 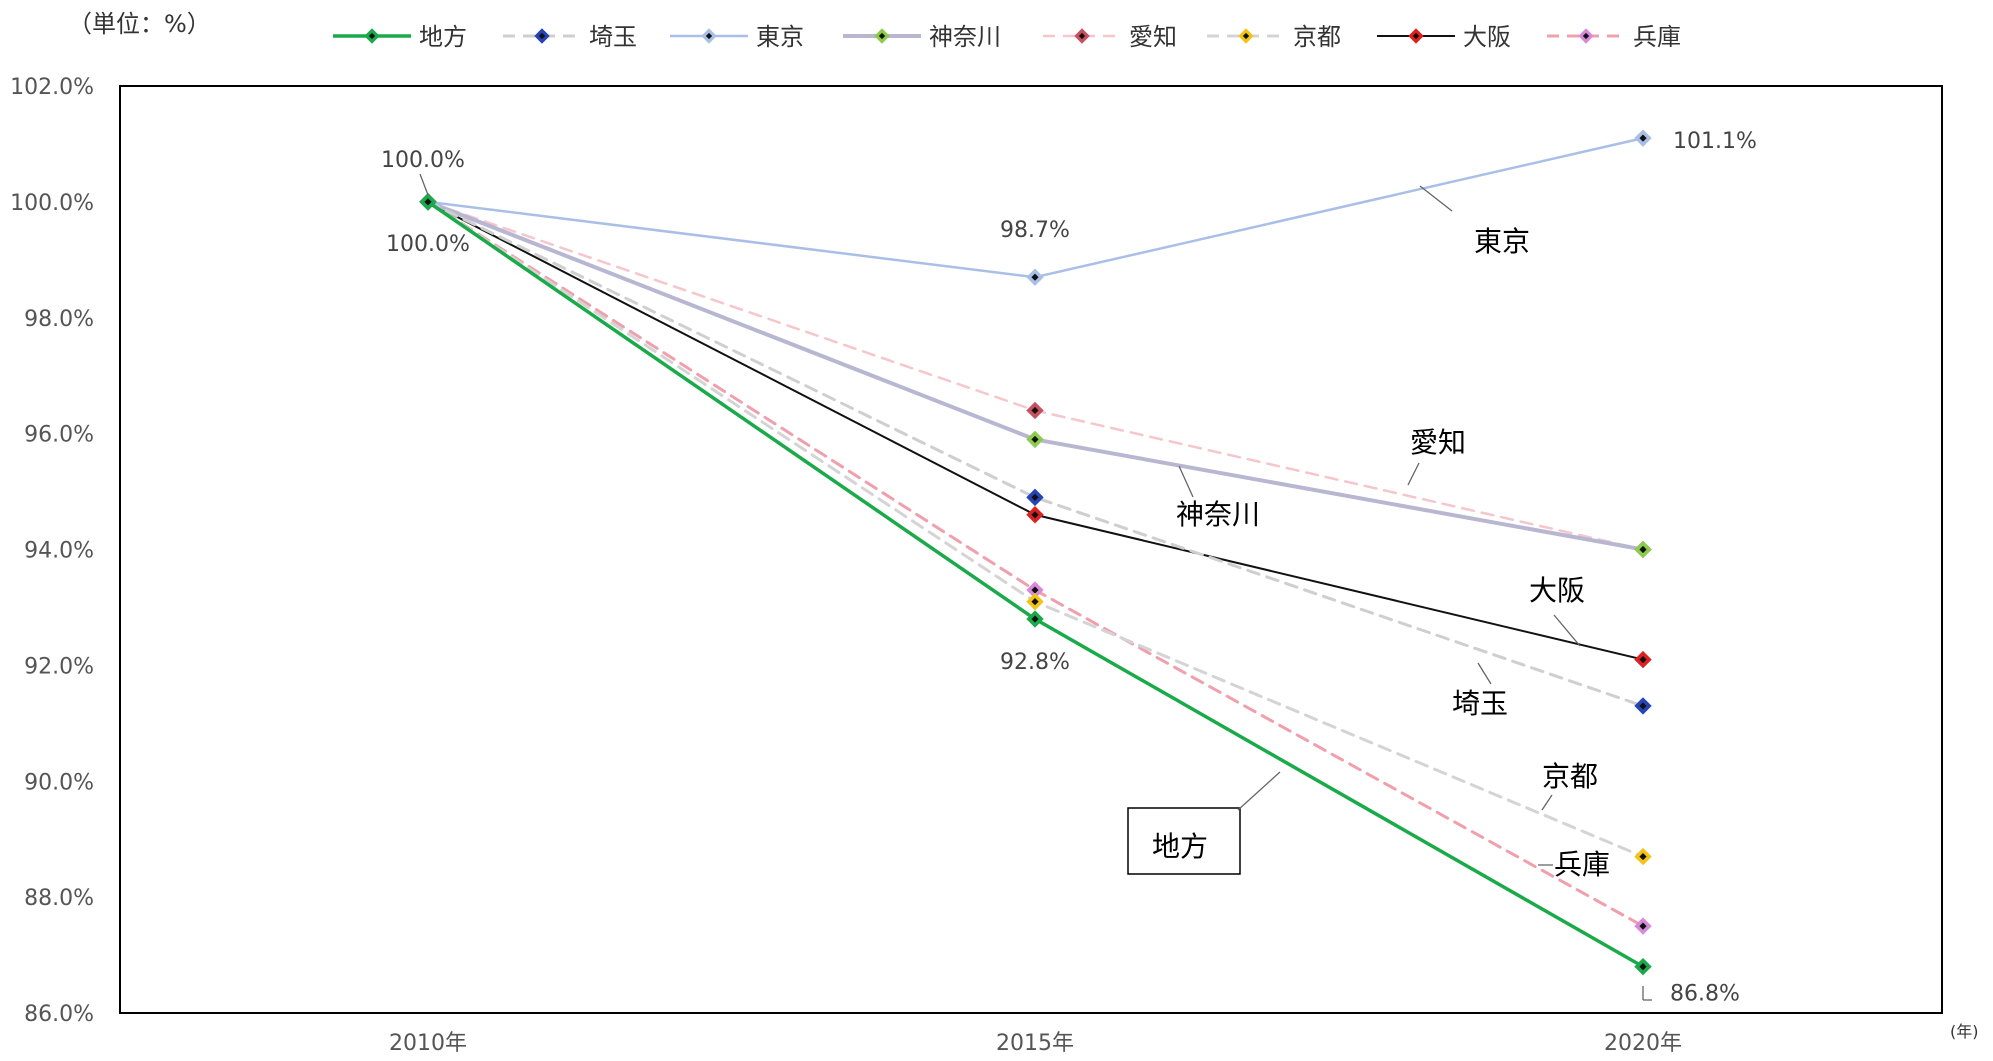 I want to click on data-point-愛知-legend, so click(x=1082, y=36).